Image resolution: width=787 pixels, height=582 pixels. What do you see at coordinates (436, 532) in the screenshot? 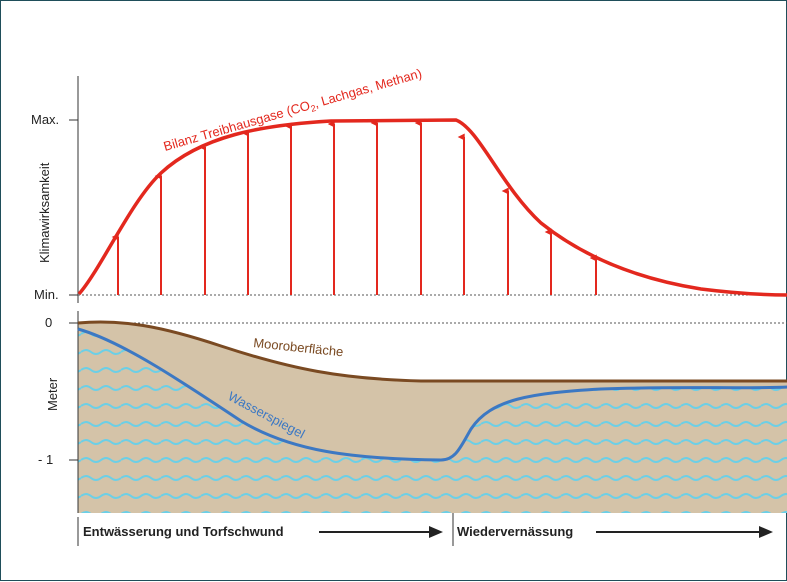
I see `phase1-arrow-head` at bounding box center [436, 532].